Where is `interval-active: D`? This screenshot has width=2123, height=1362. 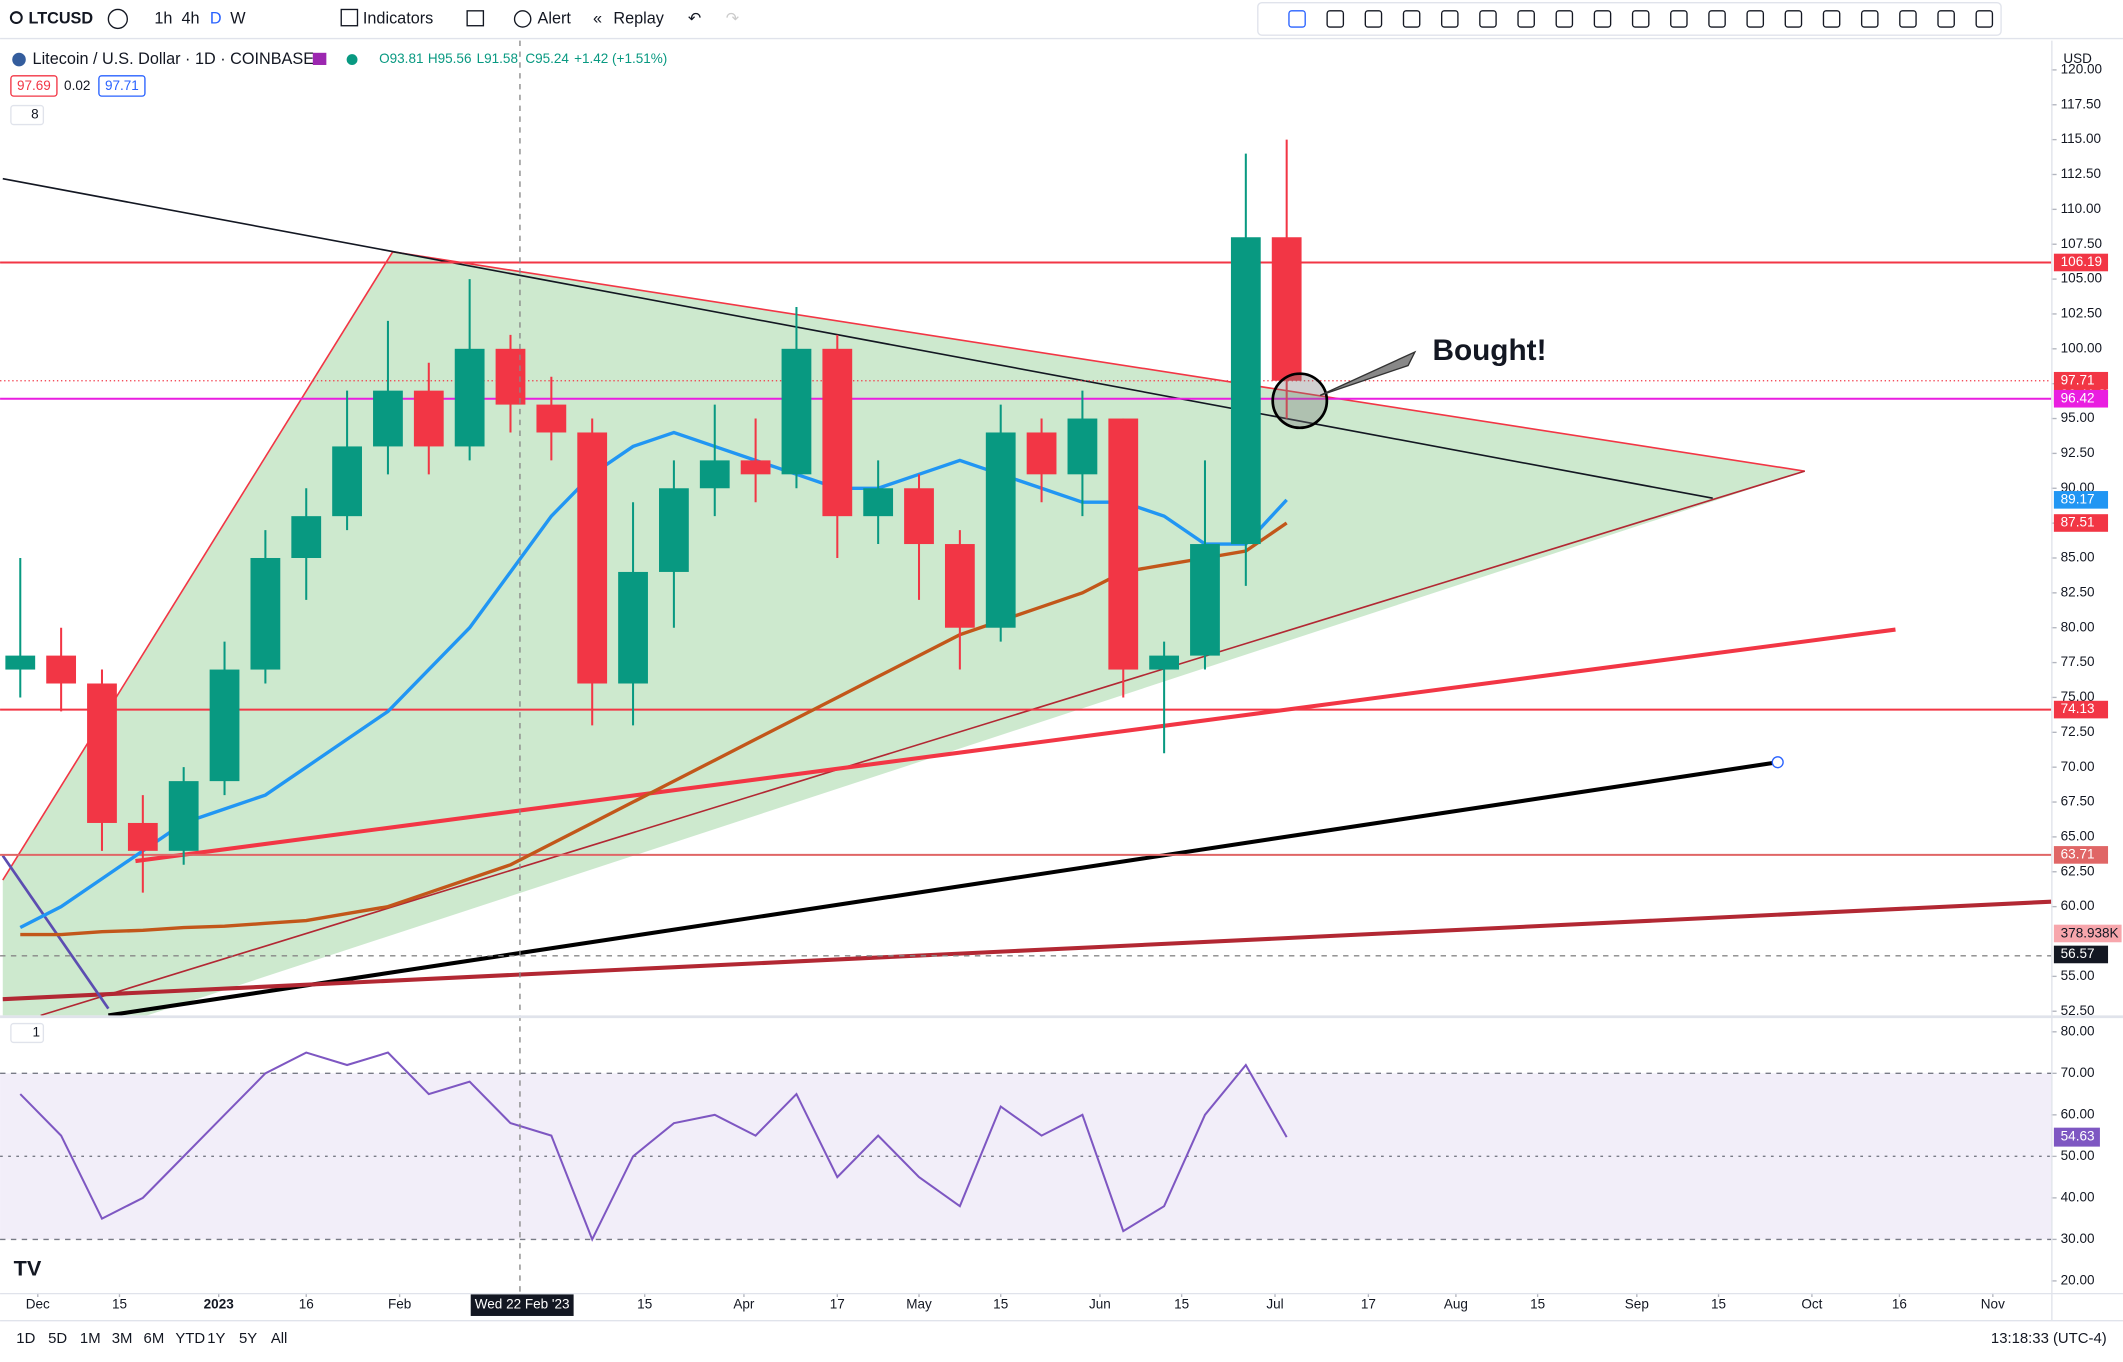 interval-active: D is located at coordinates (216, 18).